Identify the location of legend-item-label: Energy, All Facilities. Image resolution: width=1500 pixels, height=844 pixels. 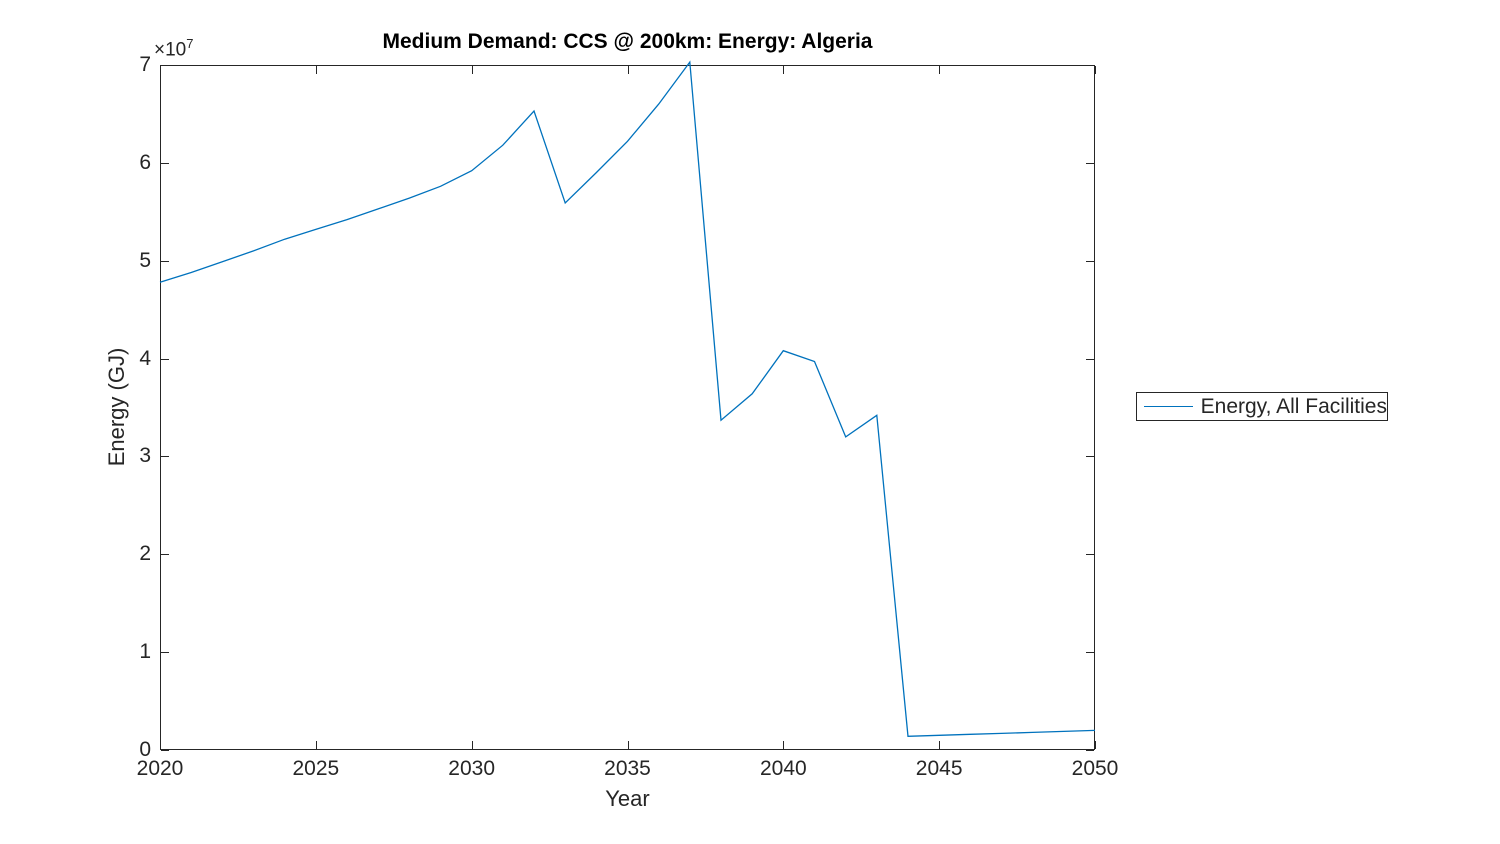
(1293, 406).